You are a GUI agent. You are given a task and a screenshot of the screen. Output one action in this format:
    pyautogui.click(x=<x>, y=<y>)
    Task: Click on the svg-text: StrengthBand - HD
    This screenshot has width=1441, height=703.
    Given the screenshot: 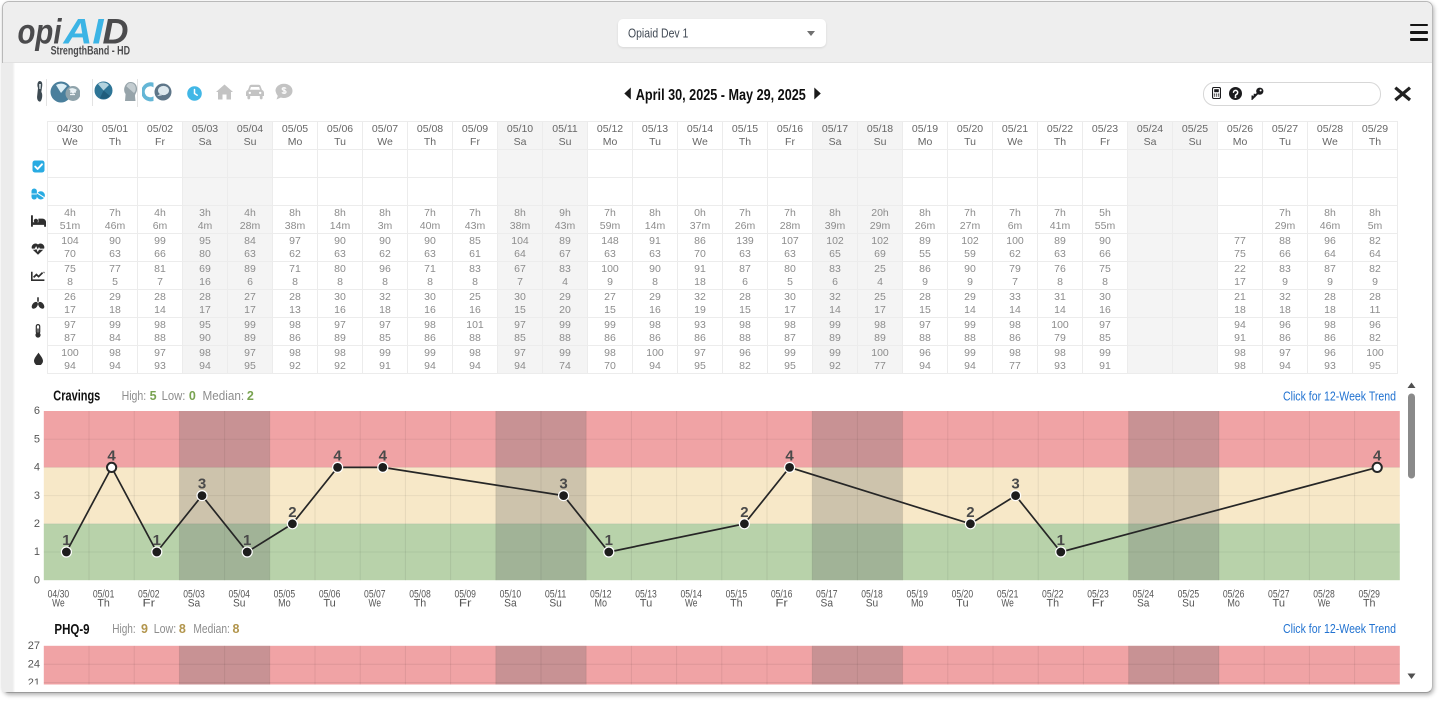 What is the action you would take?
    pyautogui.click(x=90, y=50)
    